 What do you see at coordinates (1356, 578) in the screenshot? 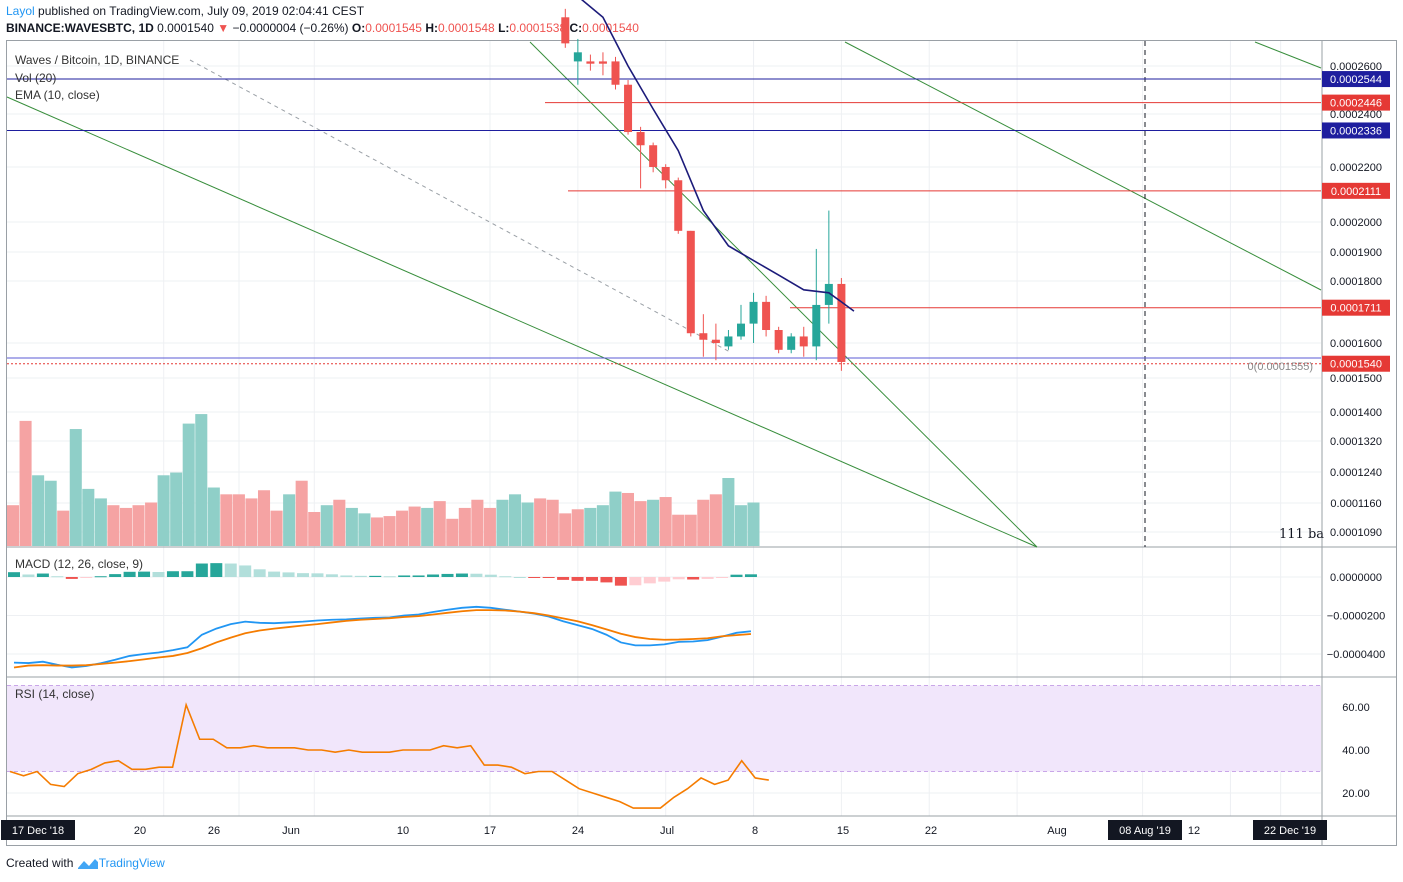
I see `macd-tick-0: 0.0000000` at bounding box center [1356, 578].